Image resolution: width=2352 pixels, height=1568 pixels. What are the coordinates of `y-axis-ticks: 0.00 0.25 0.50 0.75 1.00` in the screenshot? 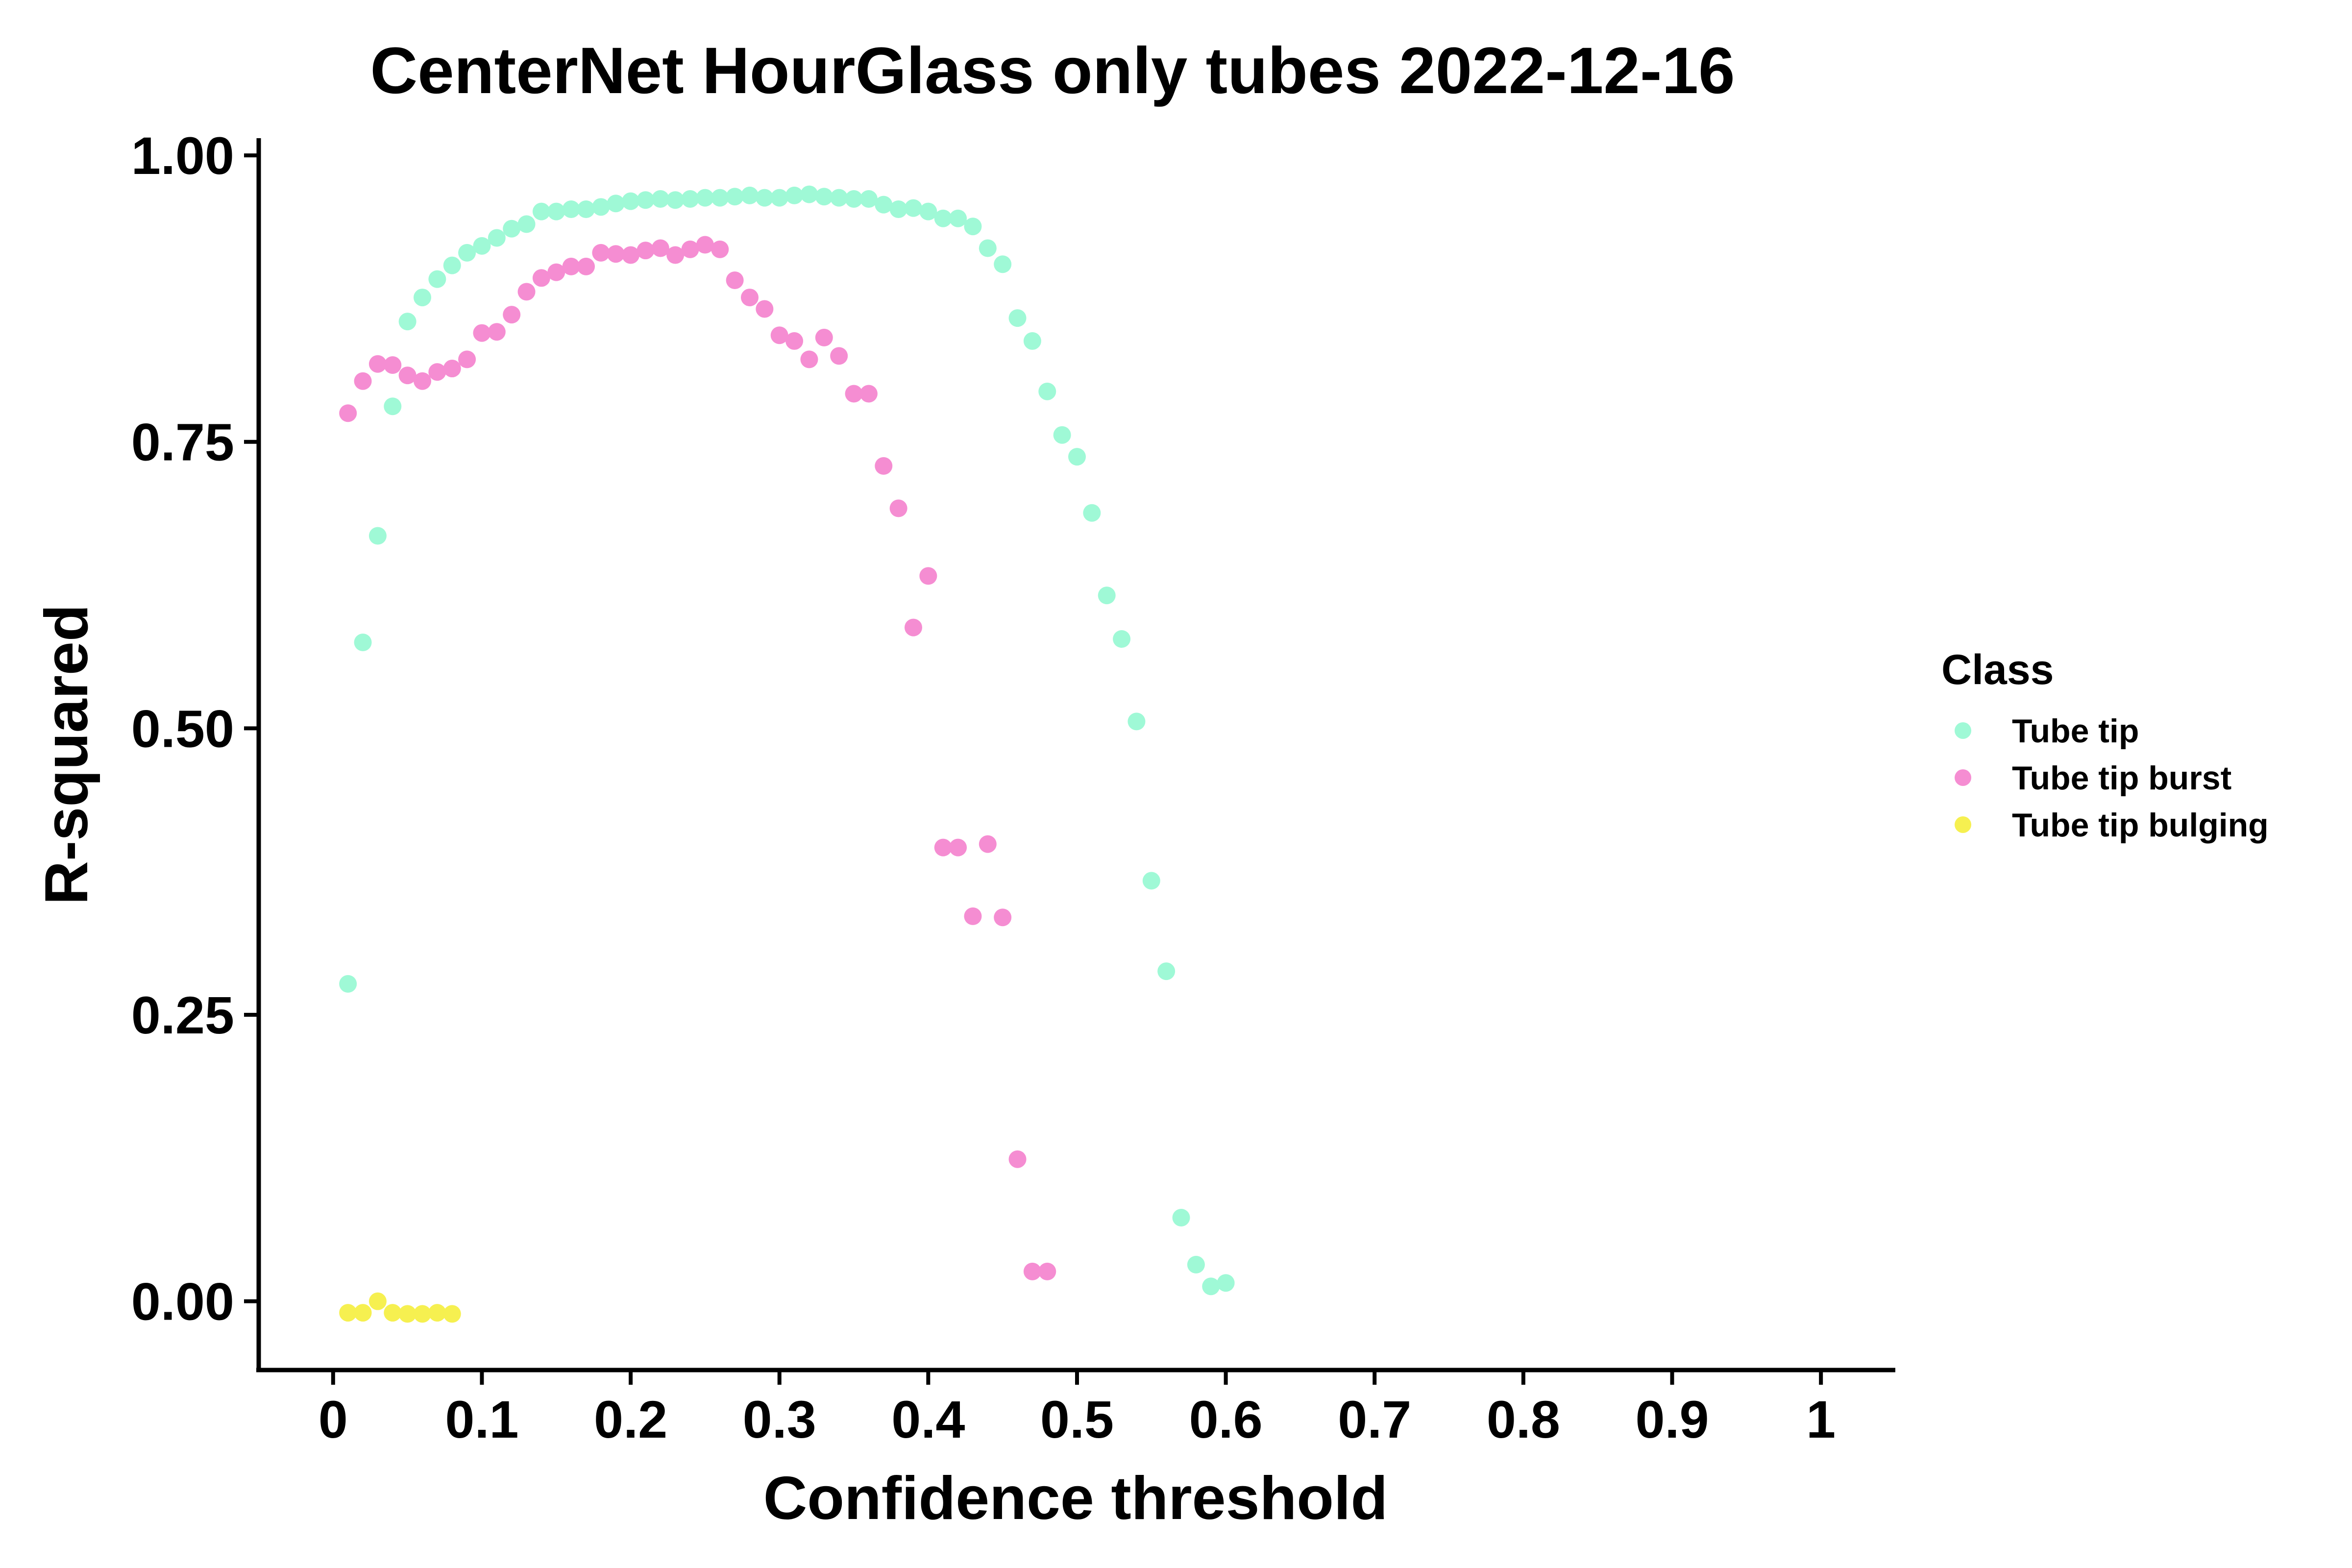 It's located at (195, 728).